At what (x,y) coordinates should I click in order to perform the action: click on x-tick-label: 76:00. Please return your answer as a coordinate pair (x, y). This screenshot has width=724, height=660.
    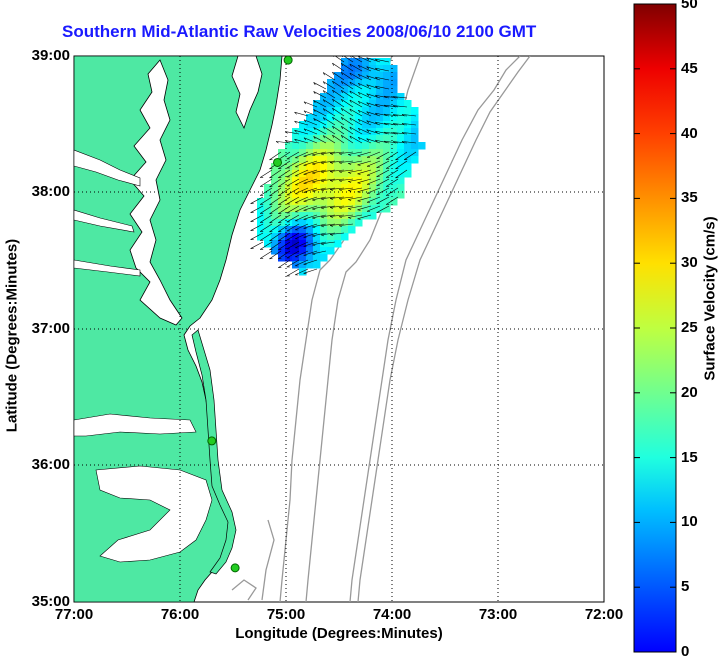
    Looking at the image, I should click on (180, 614).